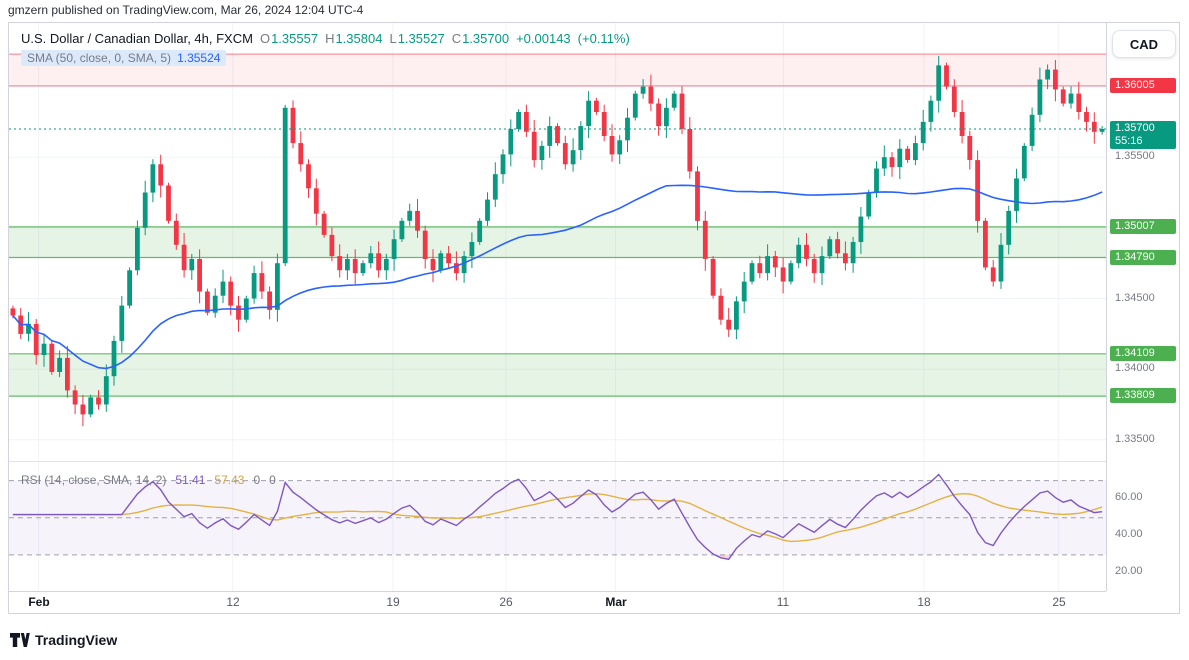 The width and height of the screenshot is (1189, 660). I want to click on open-value: O 1.35557, so click(289, 38).